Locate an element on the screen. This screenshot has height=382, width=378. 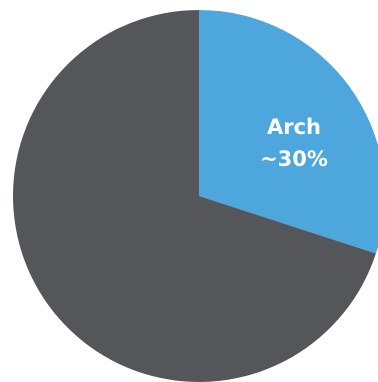
slice-label-arch-name: Arch is located at coordinates (294, 127).